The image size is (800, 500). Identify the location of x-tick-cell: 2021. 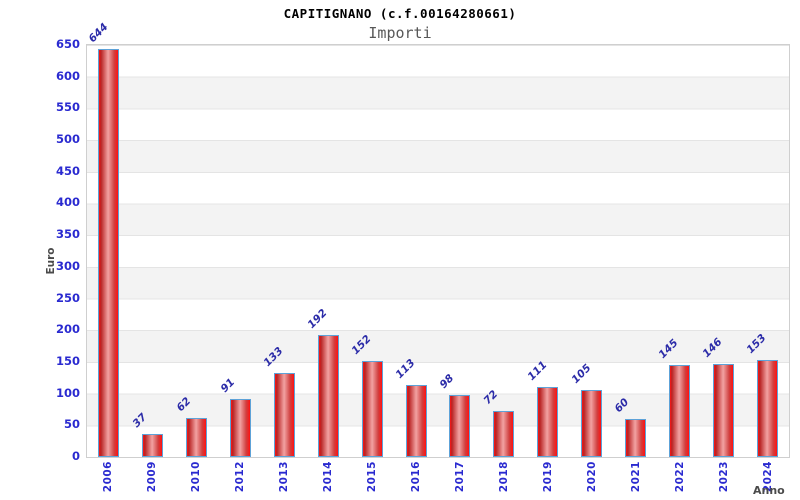
(636, 479).